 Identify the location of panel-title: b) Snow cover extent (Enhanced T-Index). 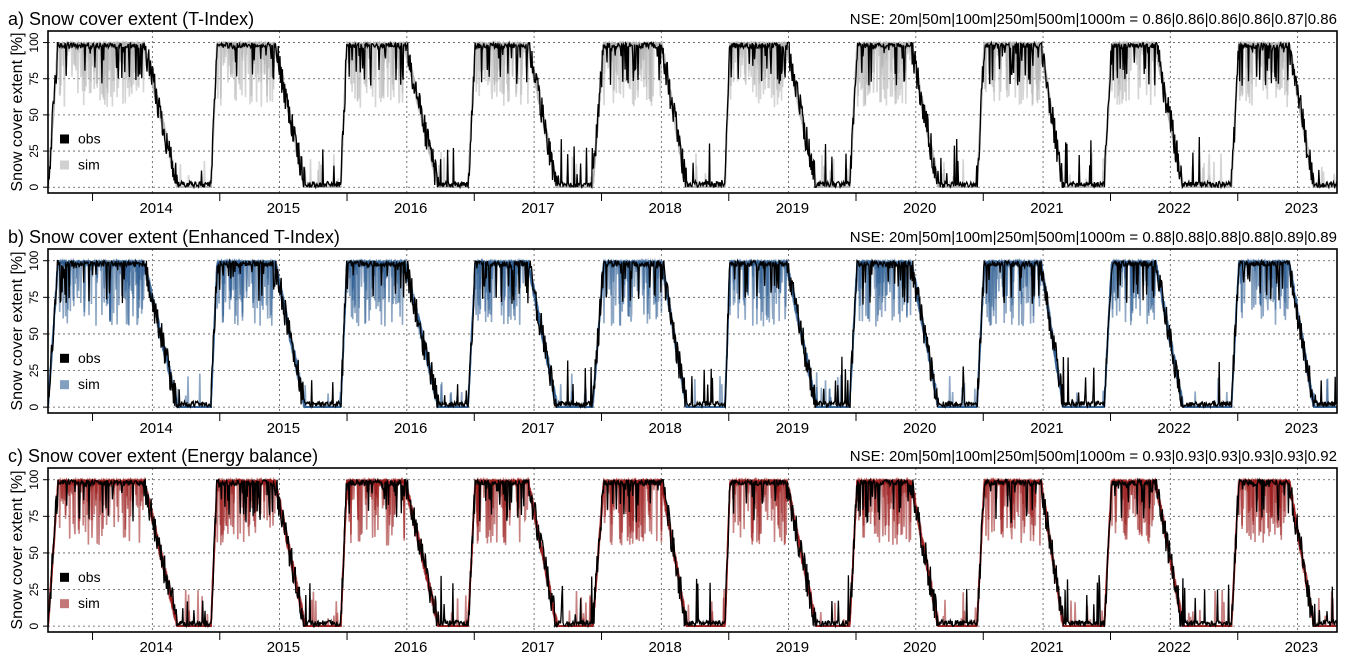
(174, 237).